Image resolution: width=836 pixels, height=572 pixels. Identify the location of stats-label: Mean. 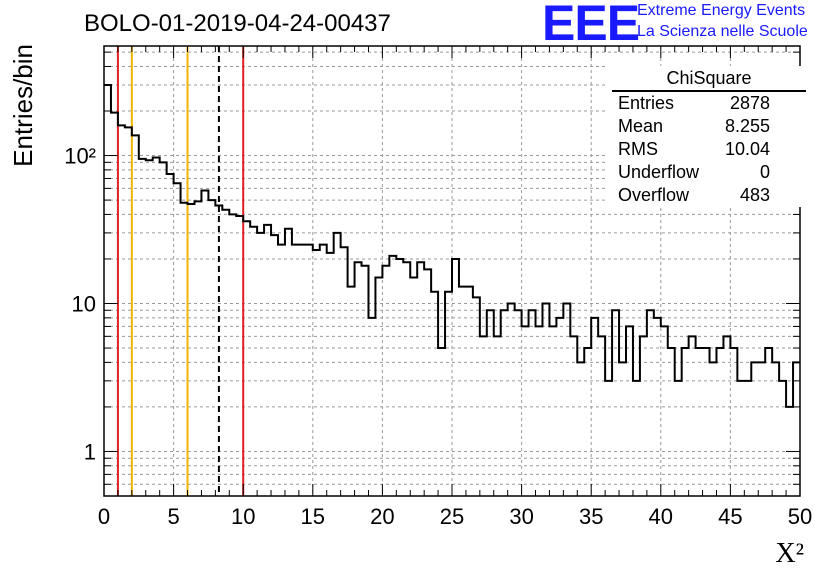
(641, 126).